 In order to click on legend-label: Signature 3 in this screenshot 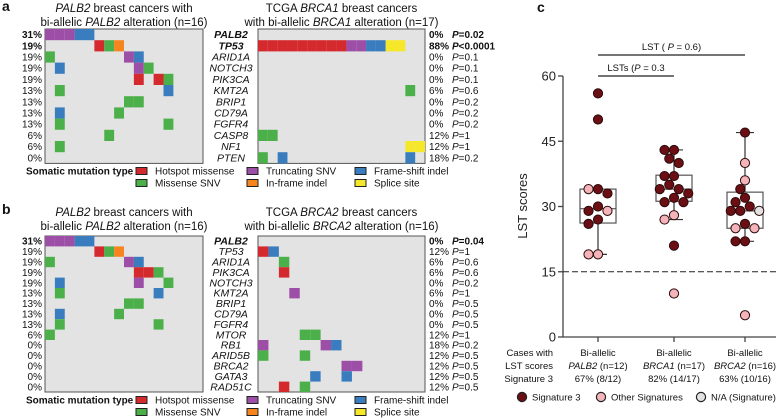, I will do `click(556, 398)`.